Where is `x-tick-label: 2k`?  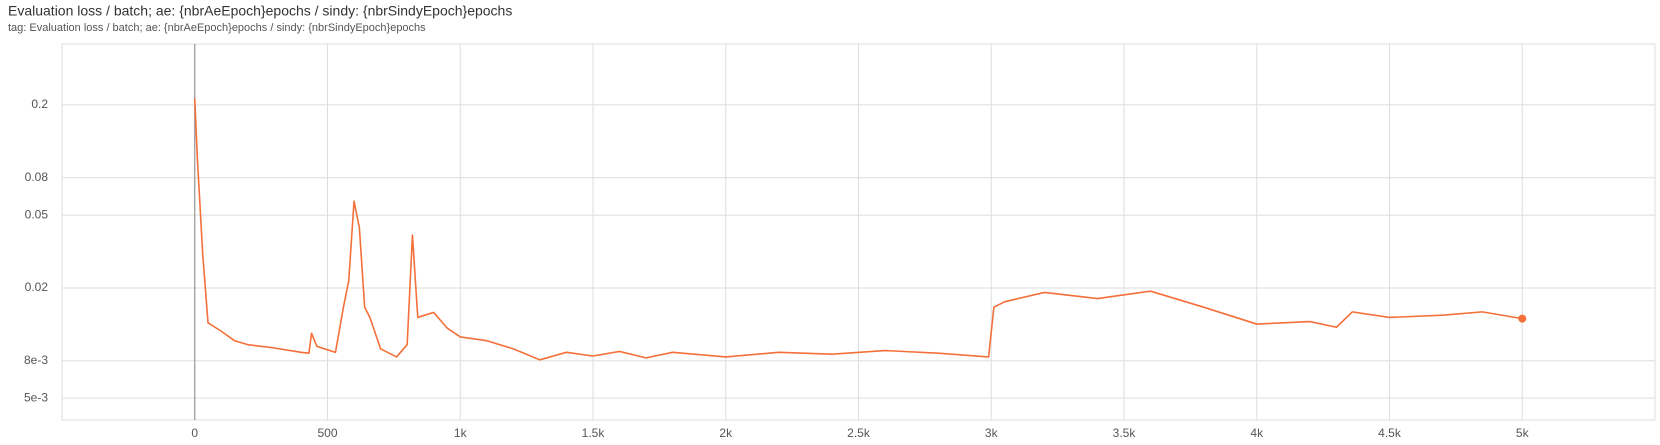 x-tick-label: 2k is located at coordinates (726, 433).